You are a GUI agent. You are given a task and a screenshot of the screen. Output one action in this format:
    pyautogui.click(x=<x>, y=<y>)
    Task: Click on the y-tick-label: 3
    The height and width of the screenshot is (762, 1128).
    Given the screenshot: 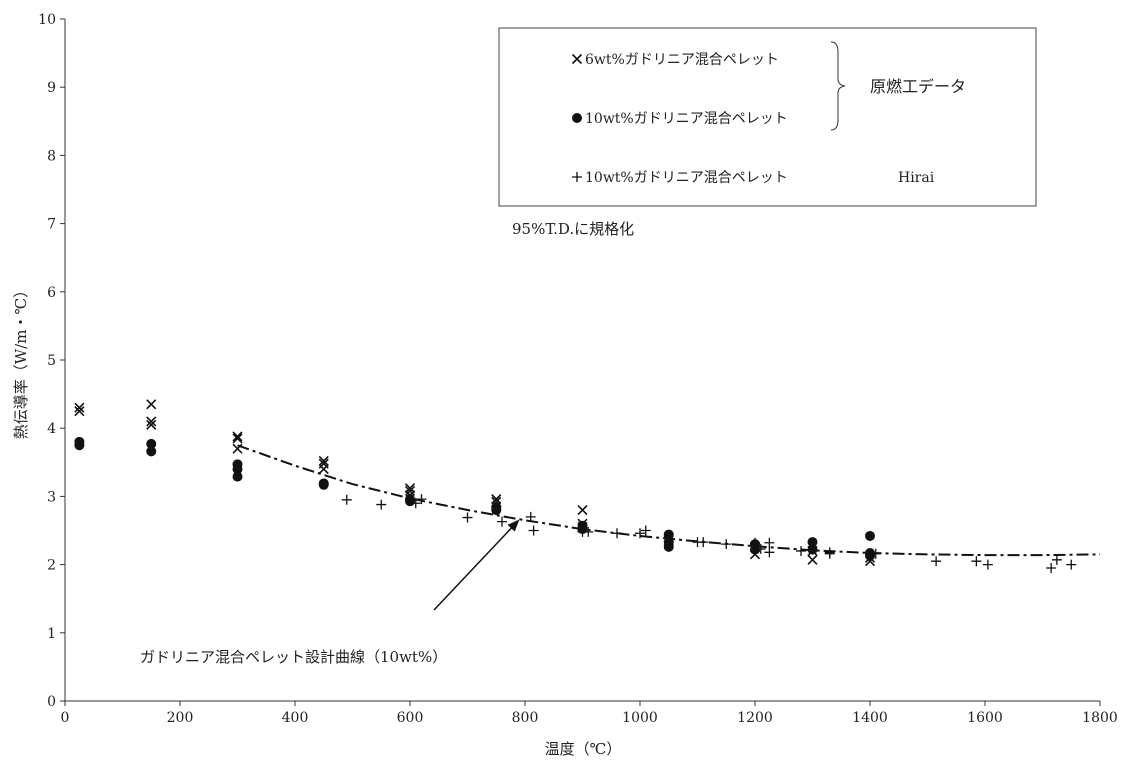 What is the action you would take?
    pyautogui.click(x=51, y=497)
    